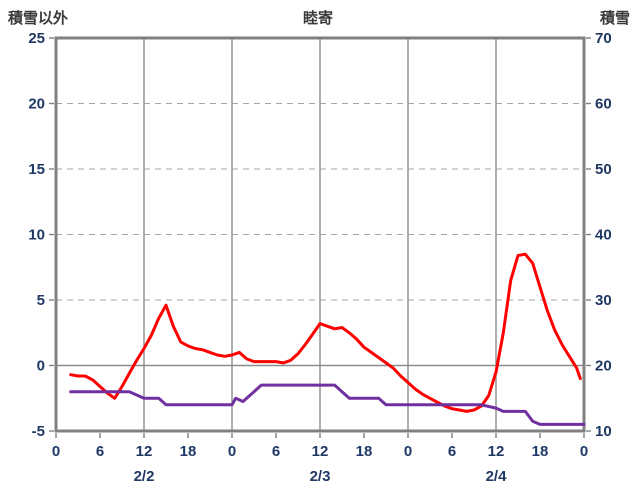 The height and width of the screenshot is (501, 636). Describe the element at coordinates (603, 38) in the screenshot. I see `right-tick-label: 70` at that location.